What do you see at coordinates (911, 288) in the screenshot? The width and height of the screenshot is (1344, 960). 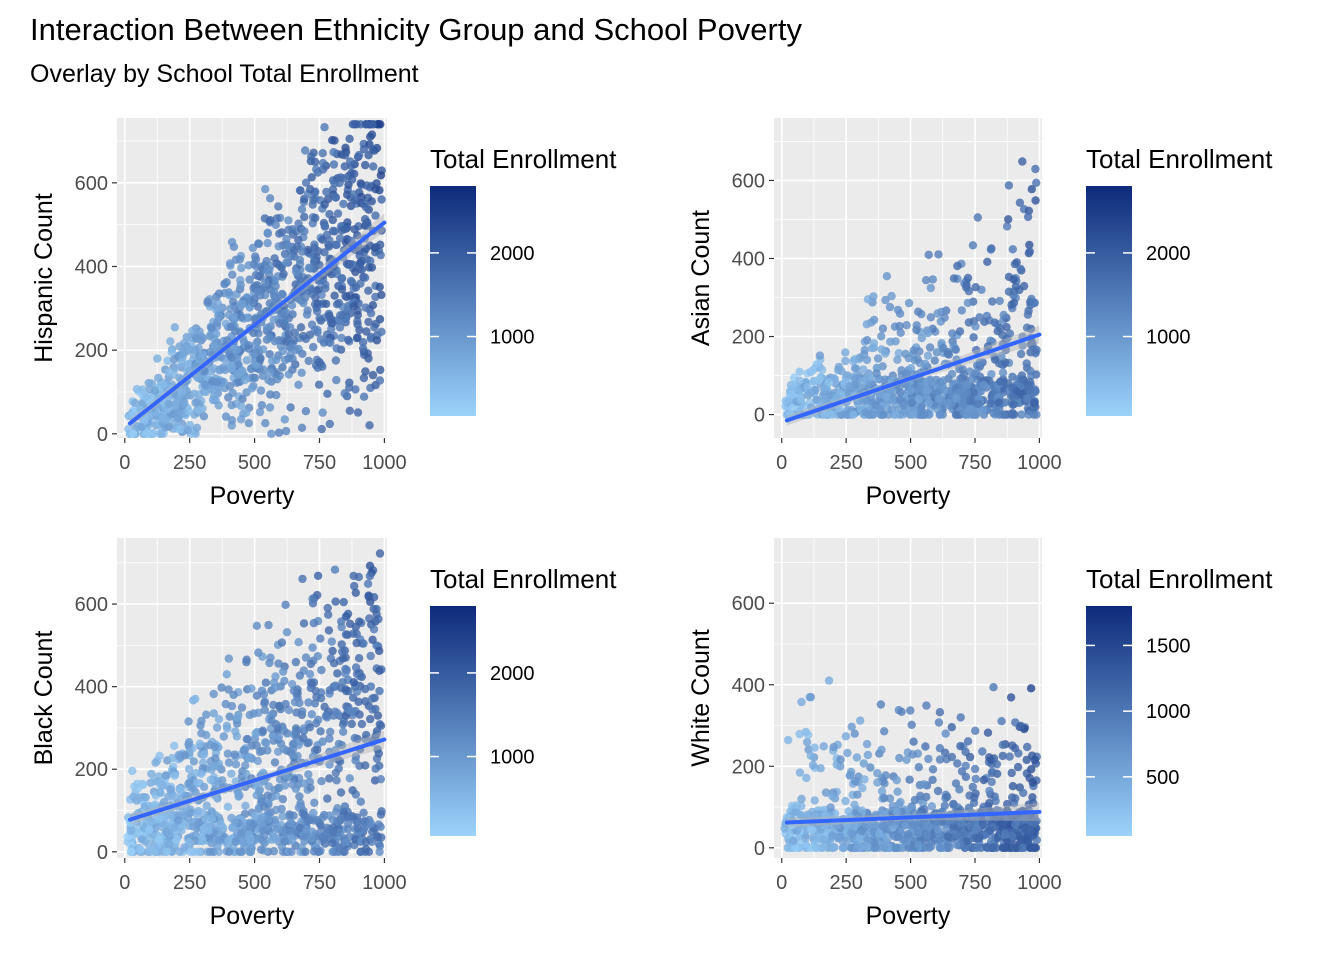 I see `scatter-points` at bounding box center [911, 288].